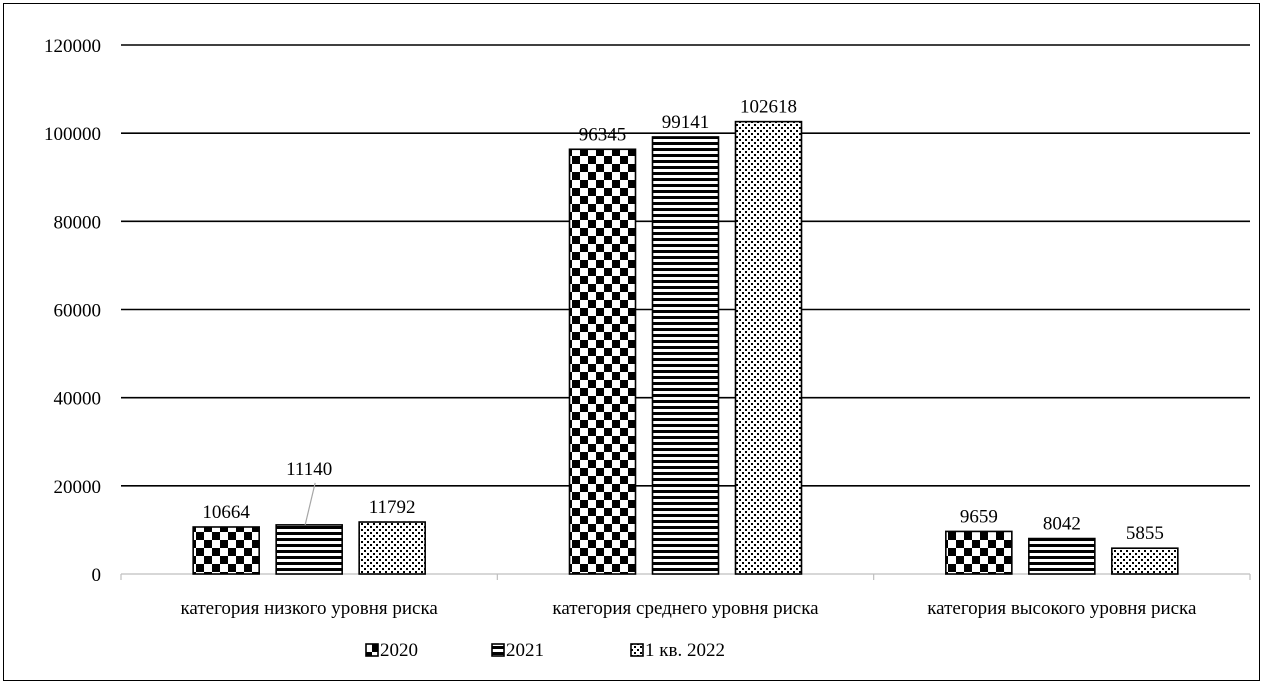 The height and width of the screenshot is (687, 1265). Describe the element at coordinates (685, 650) in the screenshot. I see `legend-label: 1 кв. 2022` at that location.